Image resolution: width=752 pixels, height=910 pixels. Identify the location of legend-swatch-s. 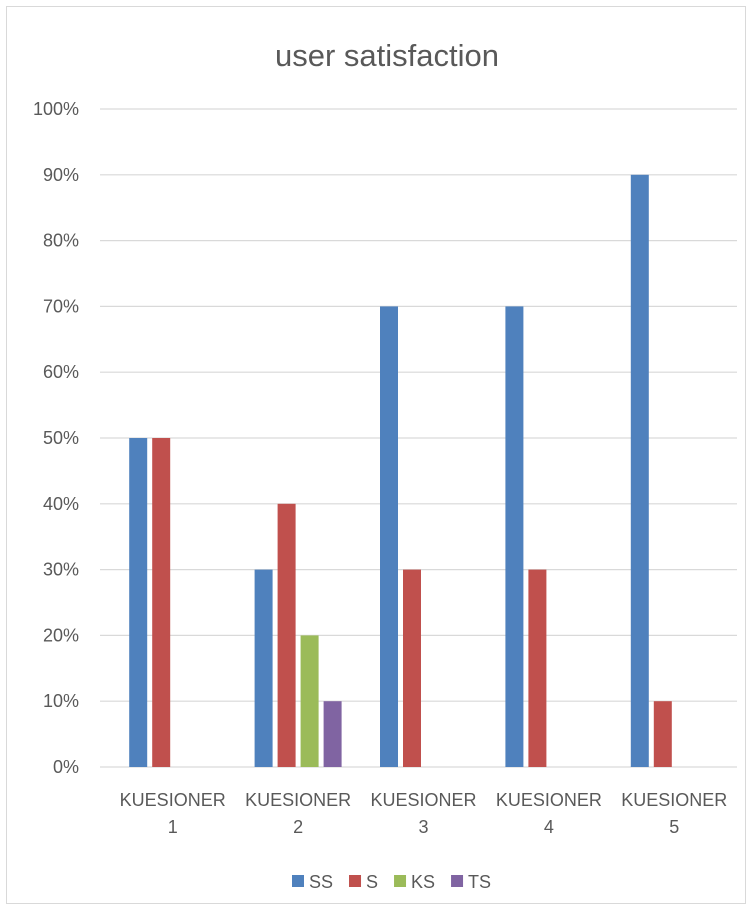
(355, 881).